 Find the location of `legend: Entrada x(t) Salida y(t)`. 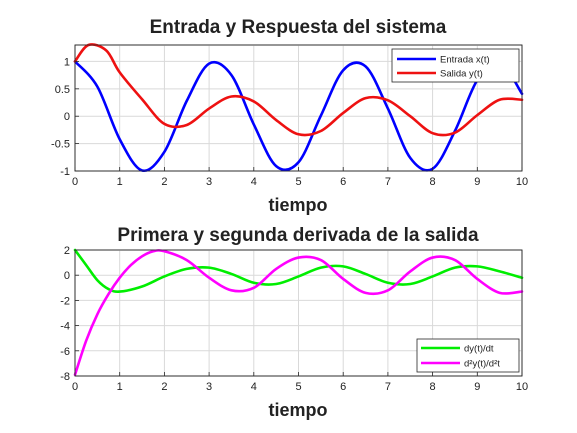

legend: Entrada x(t) Salida y(t) is located at coordinates (455, 65).